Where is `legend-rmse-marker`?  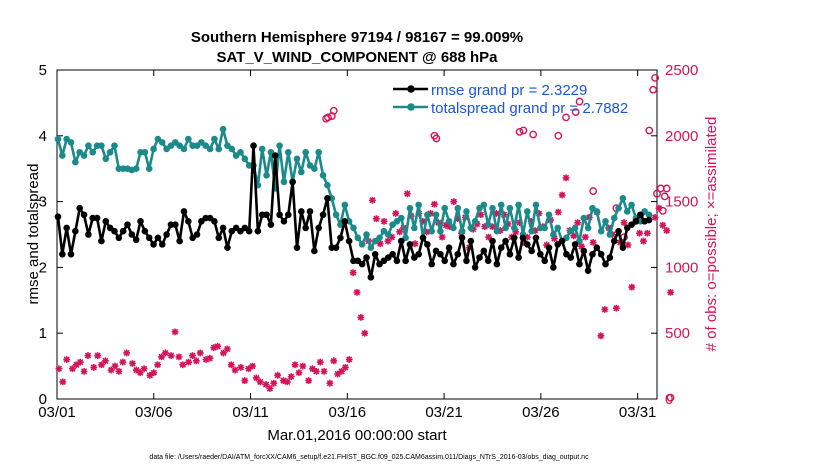
legend-rmse-marker is located at coordinates (411, 89).